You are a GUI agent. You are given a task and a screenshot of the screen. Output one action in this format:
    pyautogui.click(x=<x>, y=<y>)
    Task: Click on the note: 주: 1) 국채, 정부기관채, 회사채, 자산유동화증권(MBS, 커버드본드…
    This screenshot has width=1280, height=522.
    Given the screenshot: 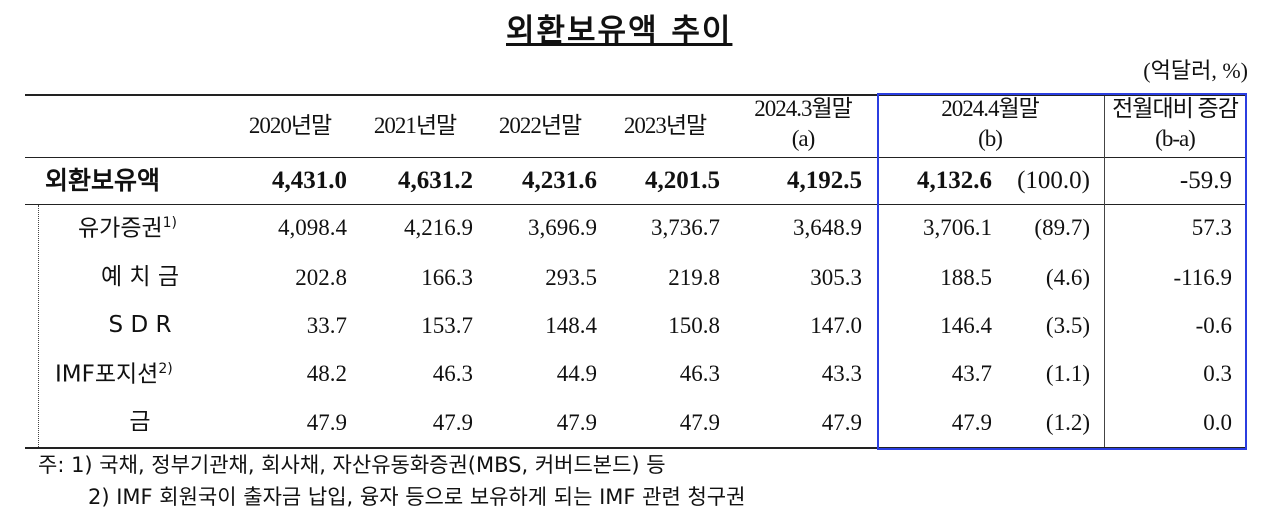 What is the action you would take?
    pyautogui.click(x=352, y=465)
    